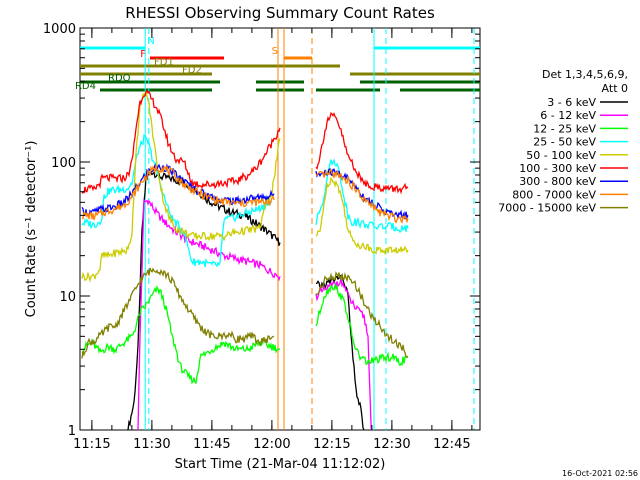 The height and width of the screenshot is (480, 640). Describe the element at coordinates (571, 102) in the screenshot. I see `legend-label-0: 3 - 6 keV` at that location.